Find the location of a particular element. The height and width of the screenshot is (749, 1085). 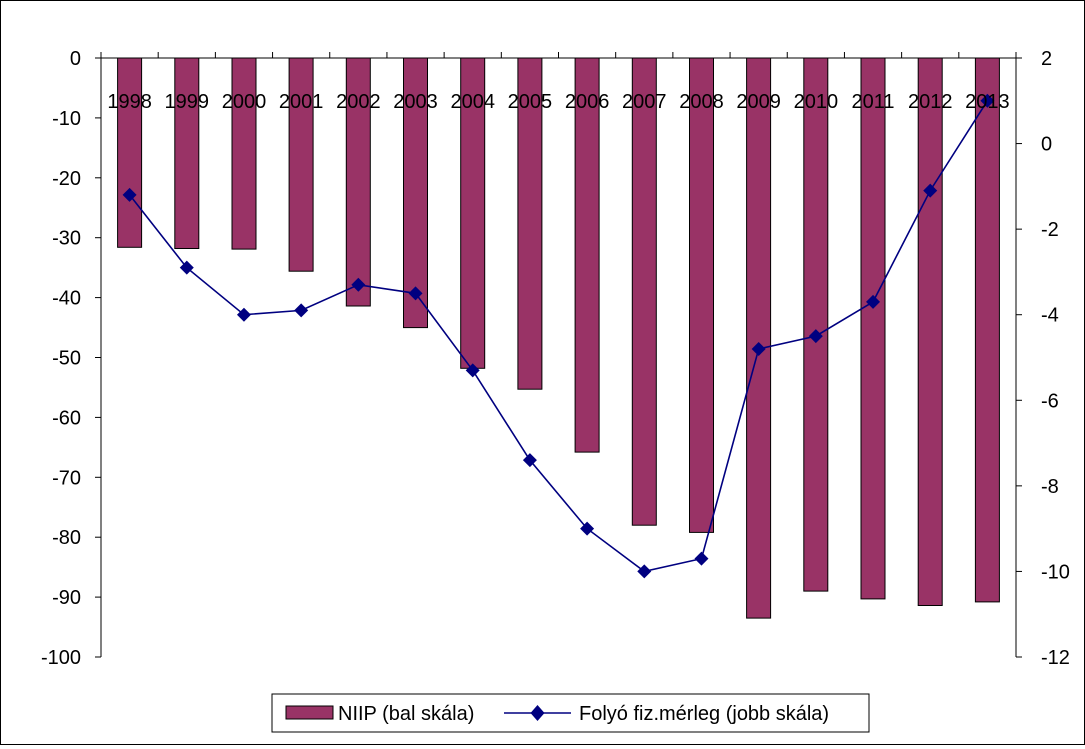

point-2002 is located at coordinates (358, 284).